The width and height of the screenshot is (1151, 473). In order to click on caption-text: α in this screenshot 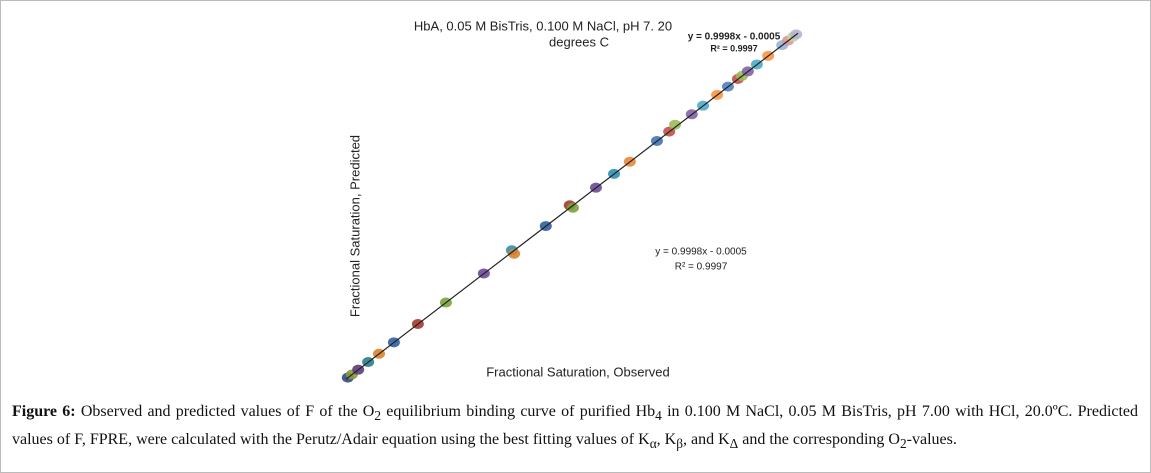, I will do `click(653, 443)`.